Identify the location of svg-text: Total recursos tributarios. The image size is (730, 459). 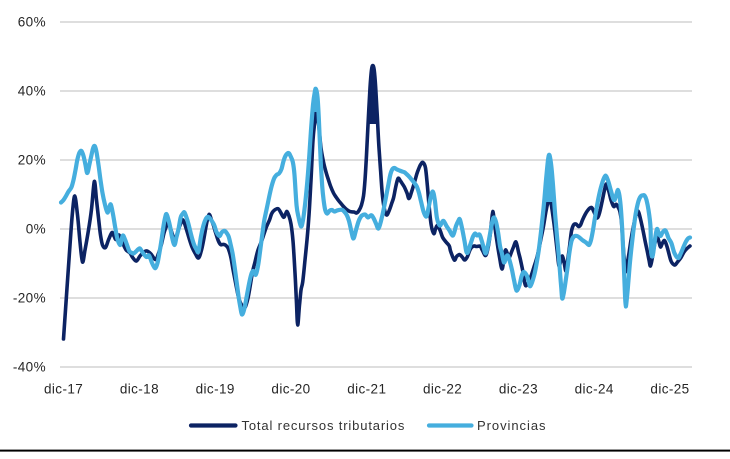
(324, 425).